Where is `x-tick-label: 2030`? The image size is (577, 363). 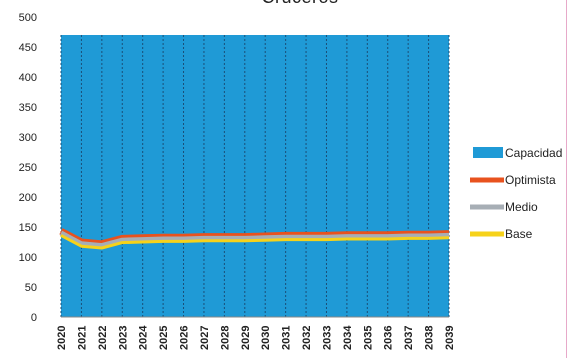
x-tick-label: 2030 is located at coordinates (266, 338).